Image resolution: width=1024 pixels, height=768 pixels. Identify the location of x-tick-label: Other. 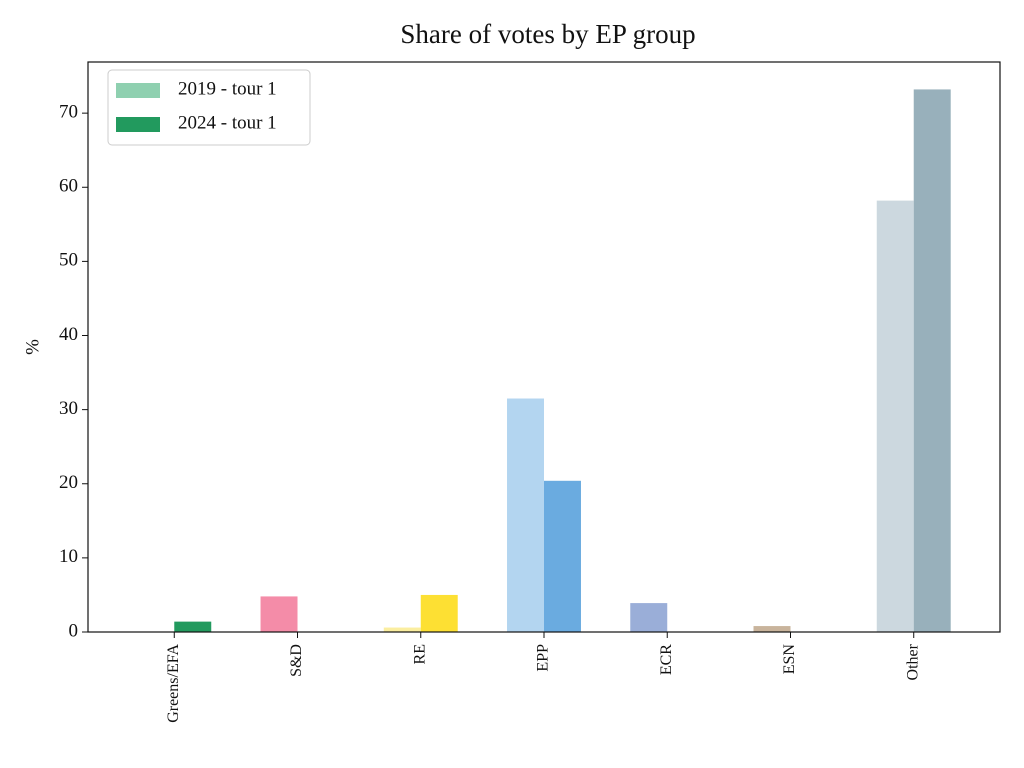
(912, 661).